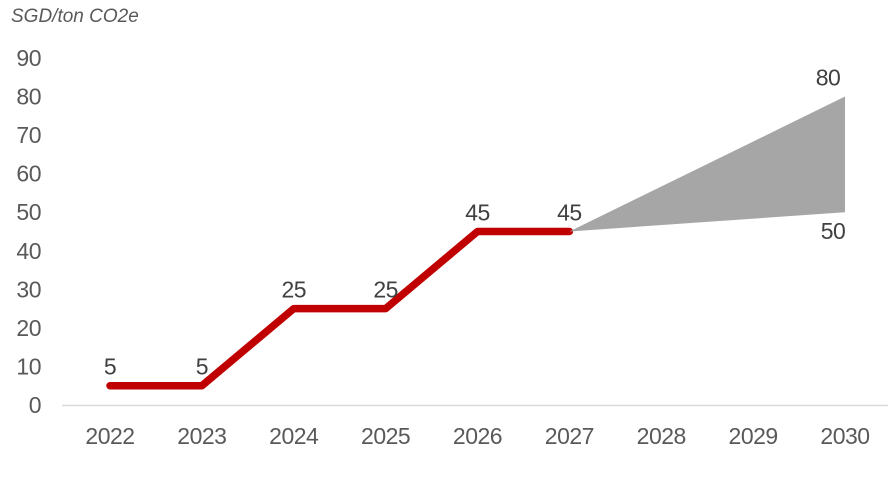  I want to click on y-tick-label: 60, so click(28, 174).